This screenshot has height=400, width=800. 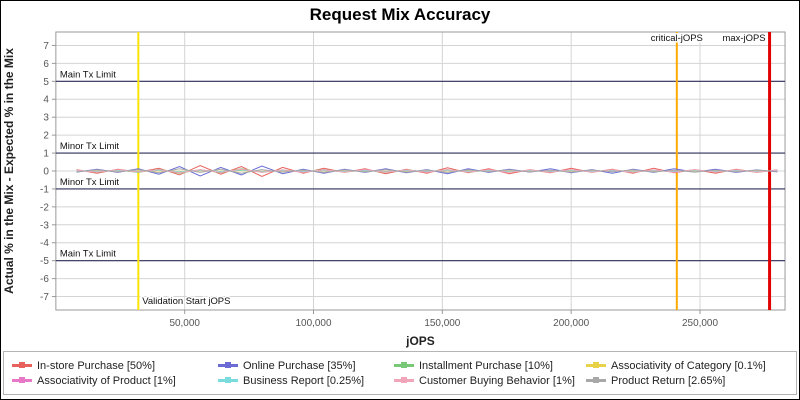 I want to click on y-tick-label: -3, so click(x=44, y=225).